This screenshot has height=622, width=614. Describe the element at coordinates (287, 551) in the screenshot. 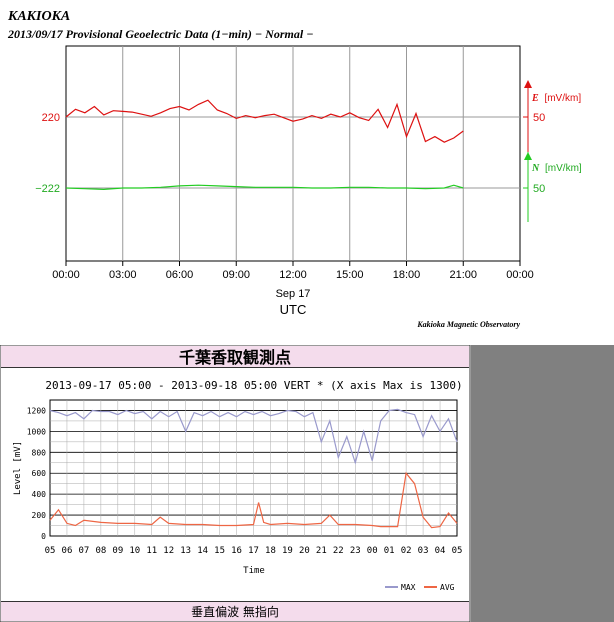

I see `x-tick-label: 19` at that location.